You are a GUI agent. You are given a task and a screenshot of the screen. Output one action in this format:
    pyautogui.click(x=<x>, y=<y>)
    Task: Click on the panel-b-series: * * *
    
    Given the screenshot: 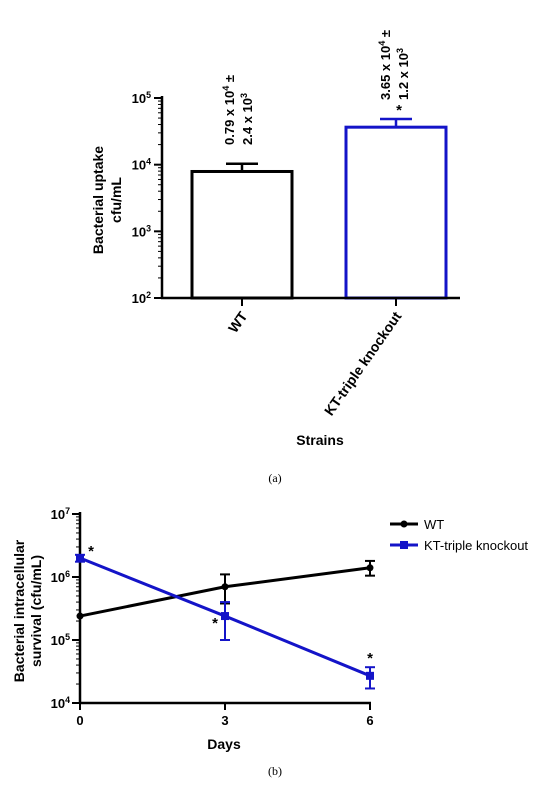 What is the action you would take?
    pyautogui.click(x=225, y=616)
    